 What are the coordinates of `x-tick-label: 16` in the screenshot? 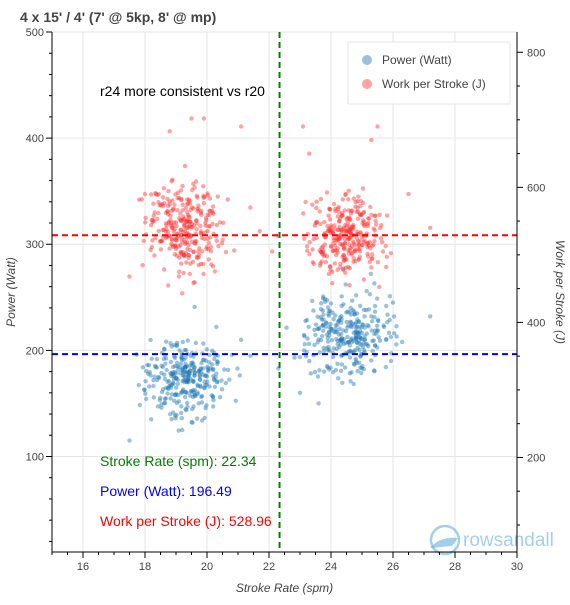 It's located at (83, 567).